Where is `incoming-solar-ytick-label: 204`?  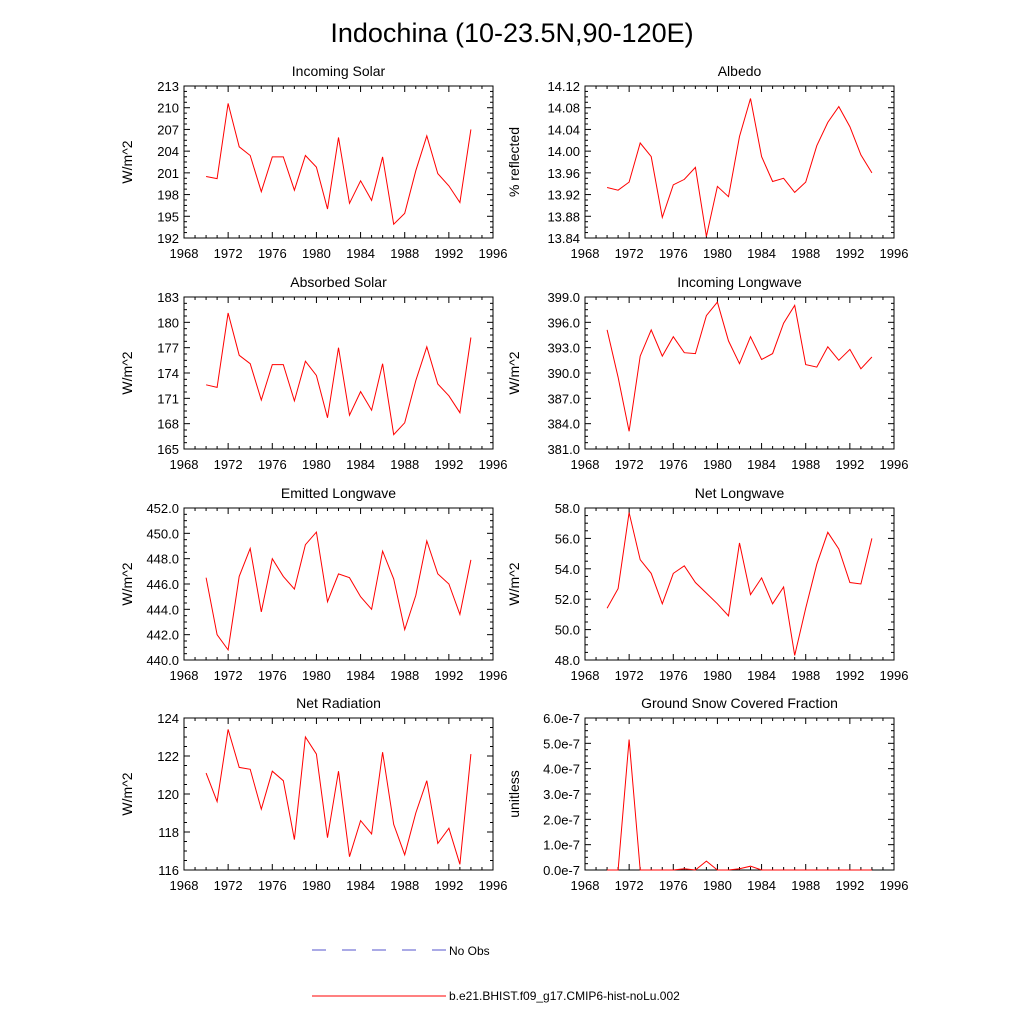
incoming-solar-ytick-label: 204 is located at coordinates (168, 151).